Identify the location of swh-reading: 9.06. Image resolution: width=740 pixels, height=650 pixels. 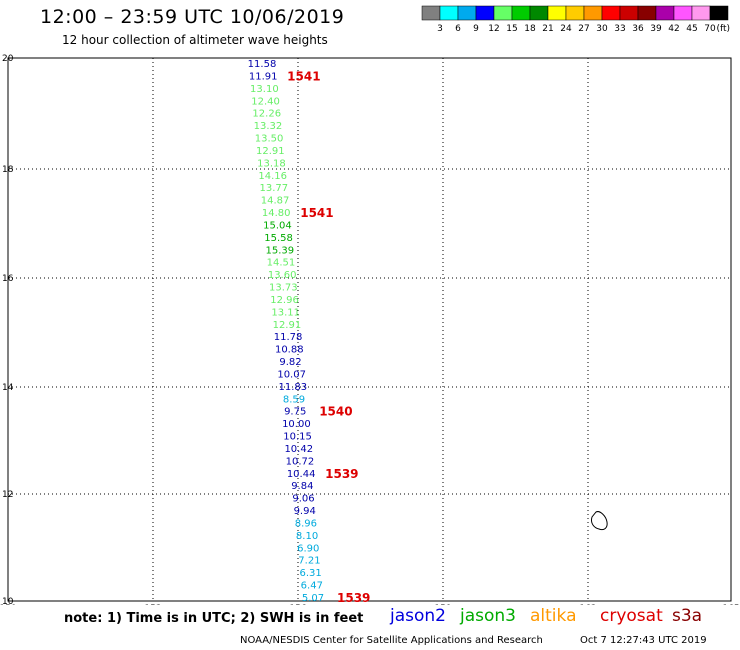
(303, 499).